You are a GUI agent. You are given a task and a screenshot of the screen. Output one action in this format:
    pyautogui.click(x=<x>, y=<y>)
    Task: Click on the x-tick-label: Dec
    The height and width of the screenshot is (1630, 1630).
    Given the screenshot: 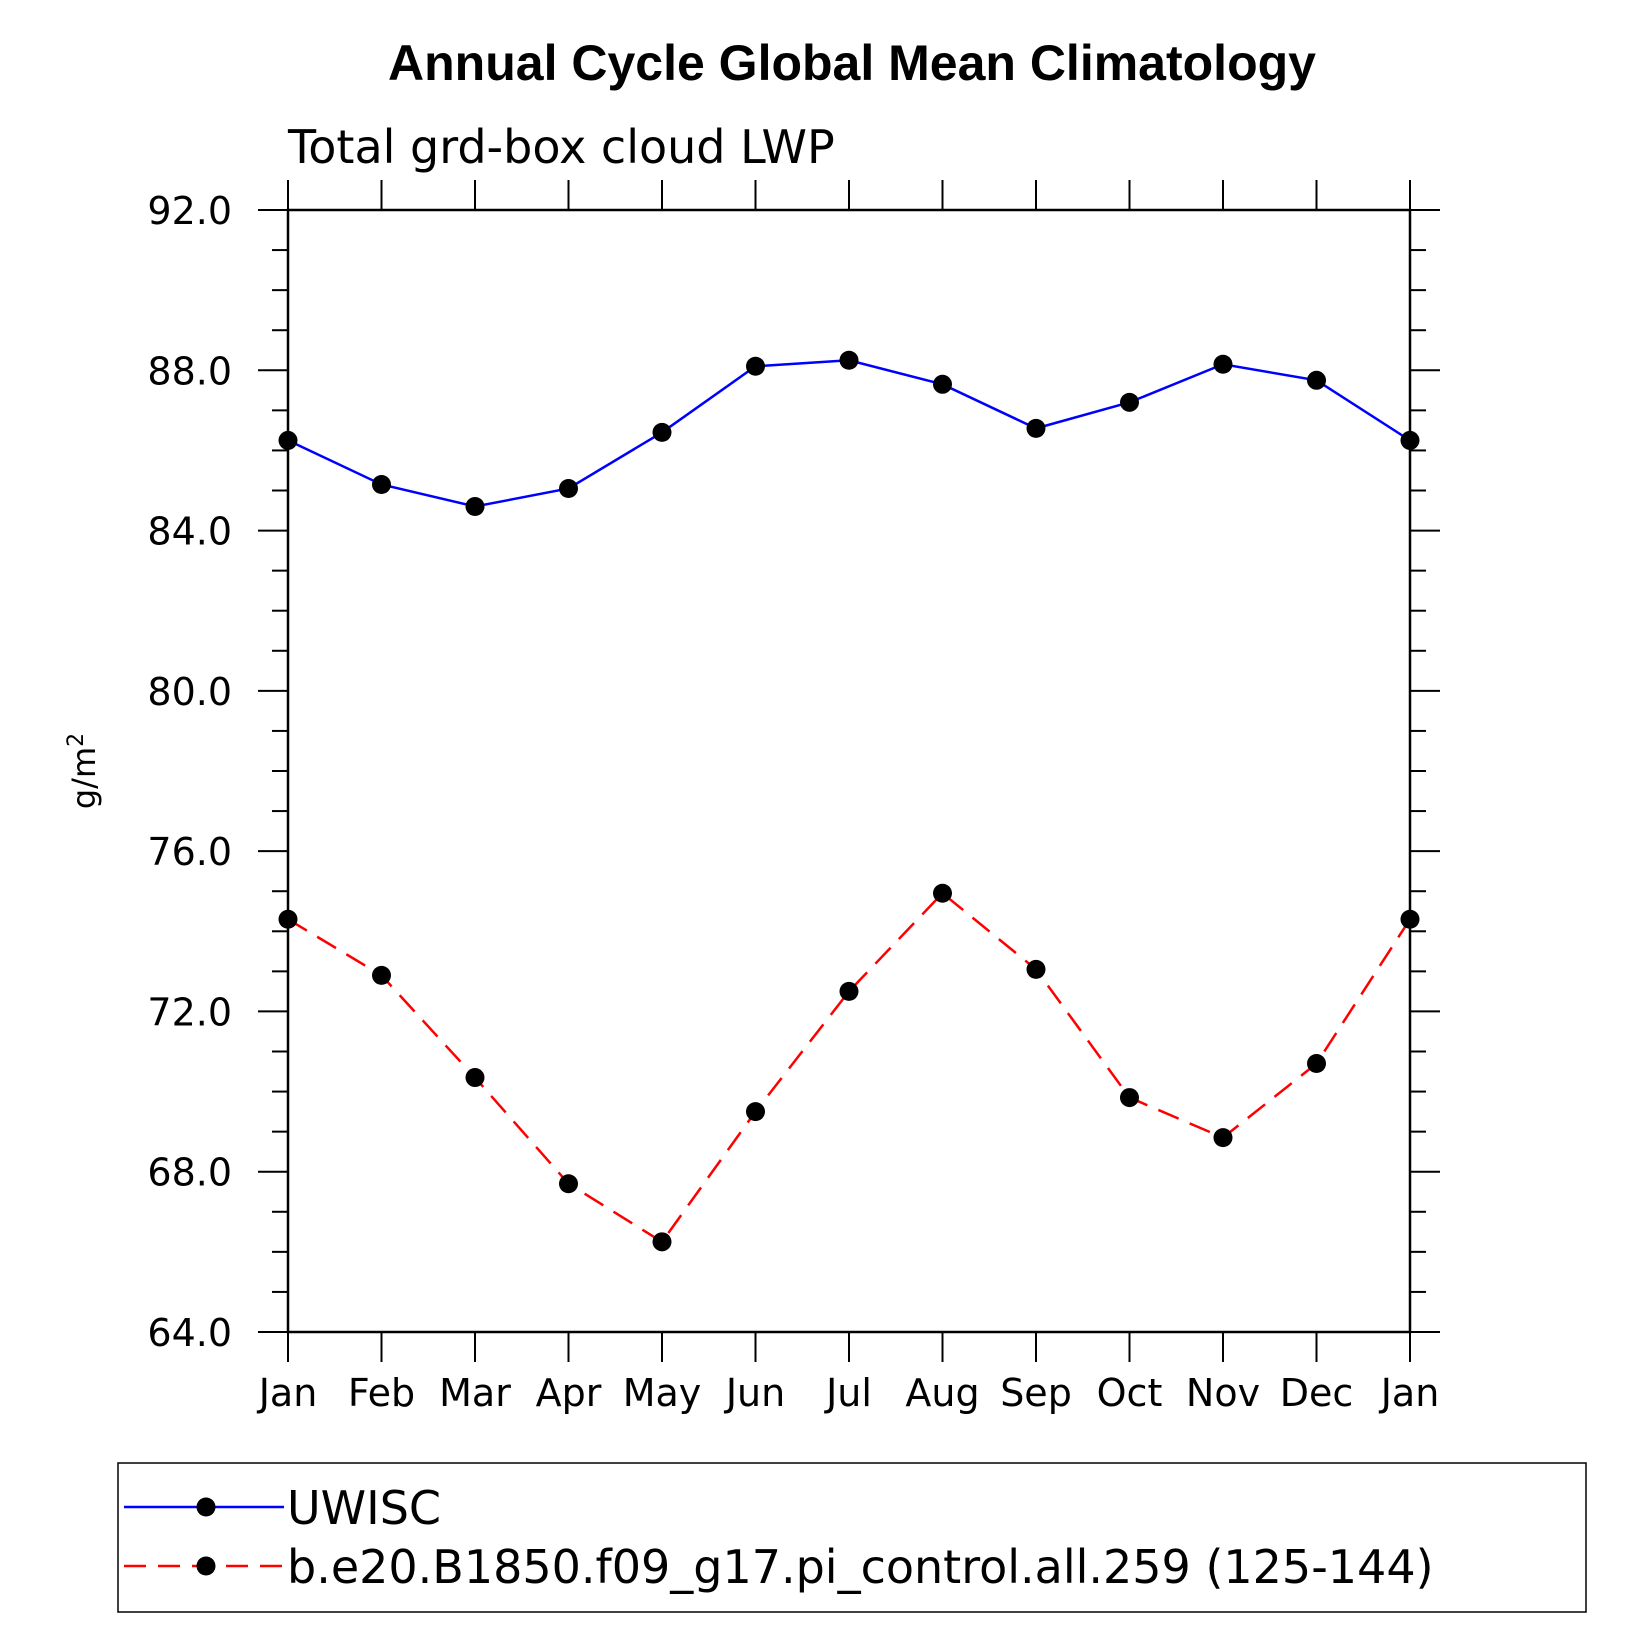 What is the action you would take?
    pyautogui.click(x=1317, y=1393)
    